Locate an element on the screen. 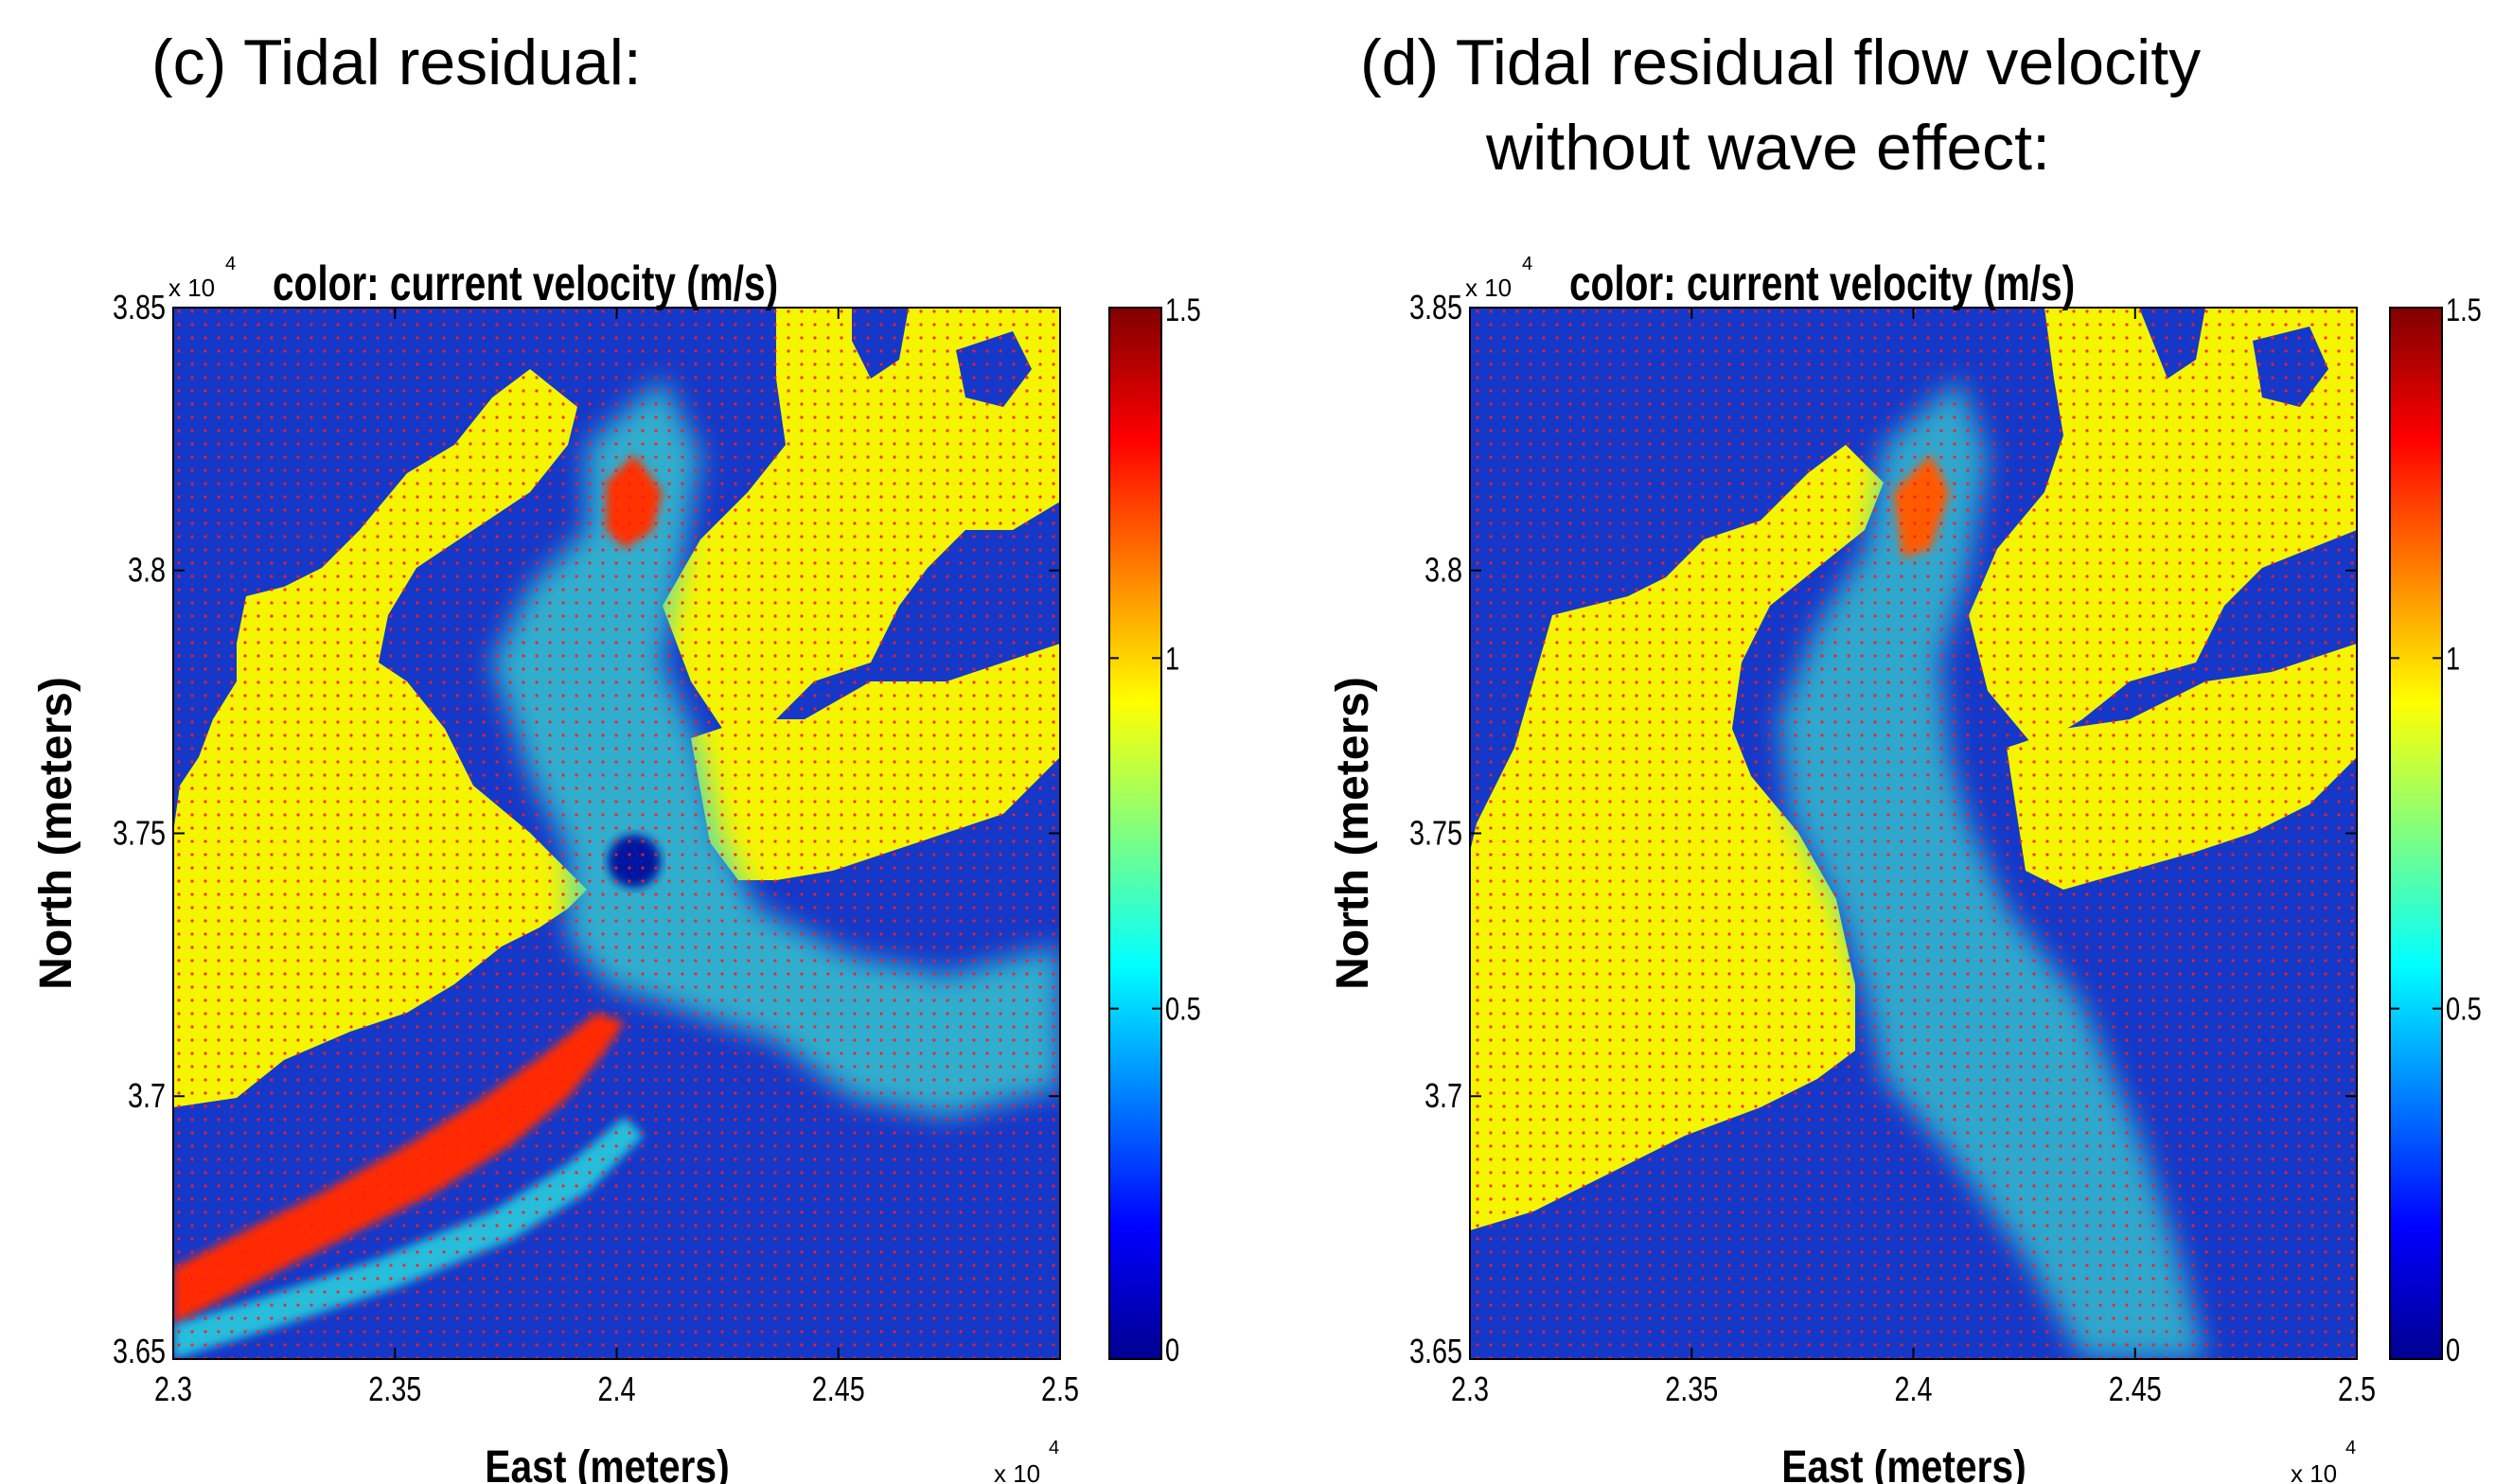 This screenshot has width=2513, height=1484. panel-d-title-line1: (d) Tidal residual flow velocity is located at coordinates (1781, 62).